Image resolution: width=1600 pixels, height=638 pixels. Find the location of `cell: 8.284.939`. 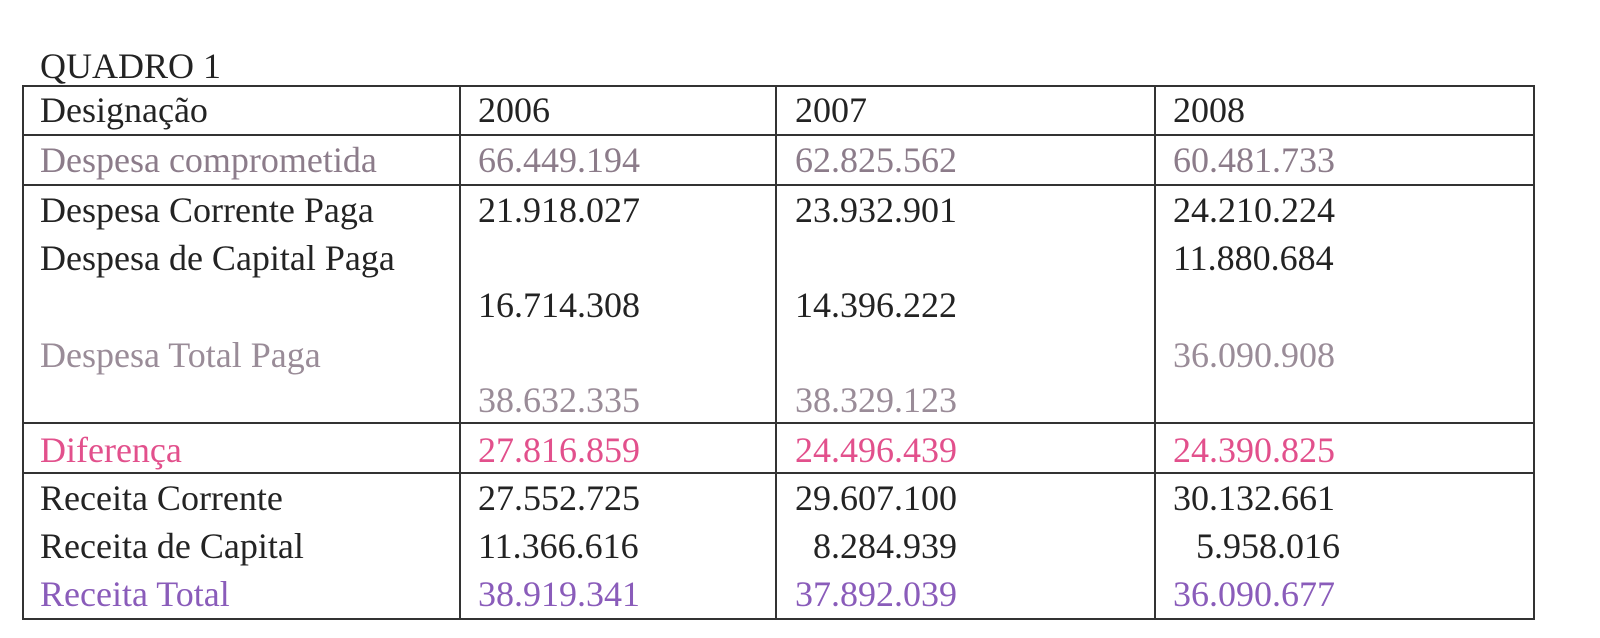

cell: 8.284.939 is located at coordinates (885, 546).